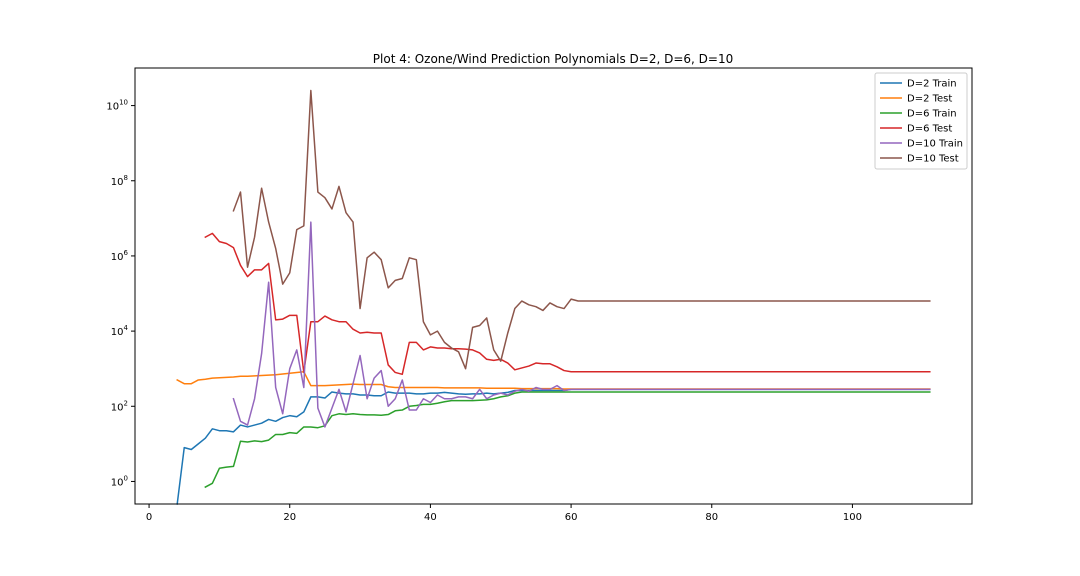 Image resolution: width=1080 pixels, height=576 pixels. Describe the element at coordinates (933, 159) in the screenshot. I see `legend-label: D=10 Test` at that location.